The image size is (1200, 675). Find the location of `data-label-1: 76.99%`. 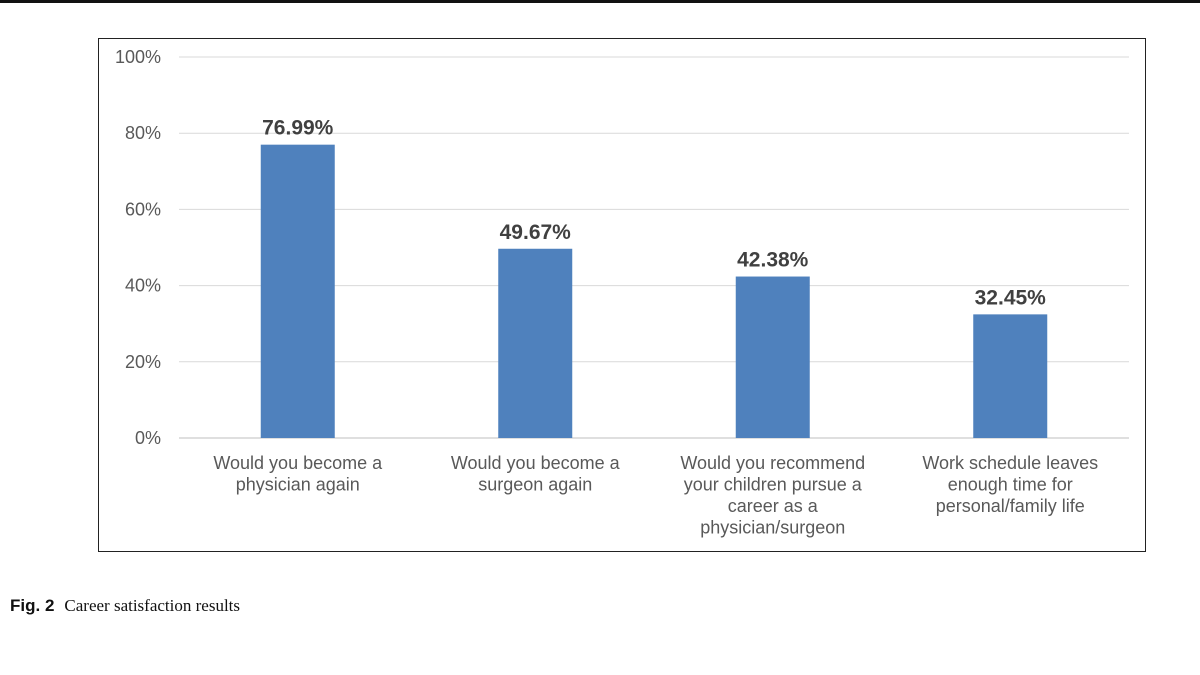

data-label-1: 76.99% is located at coordinates (298, 128).